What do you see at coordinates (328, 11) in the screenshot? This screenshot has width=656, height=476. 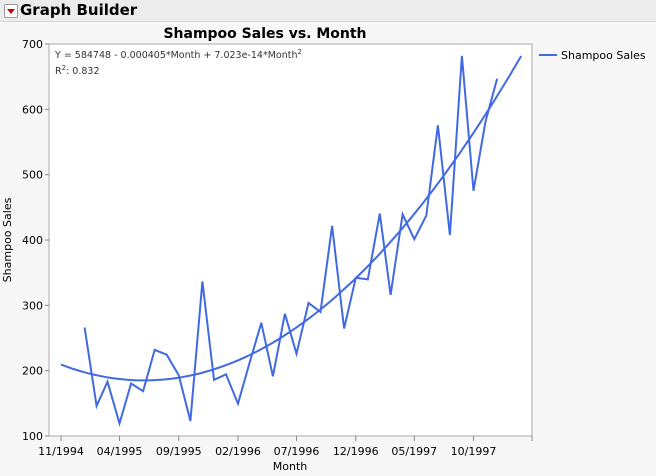 I see `graph-builder-header: Graph Builder` at bounding box center [328, 11].